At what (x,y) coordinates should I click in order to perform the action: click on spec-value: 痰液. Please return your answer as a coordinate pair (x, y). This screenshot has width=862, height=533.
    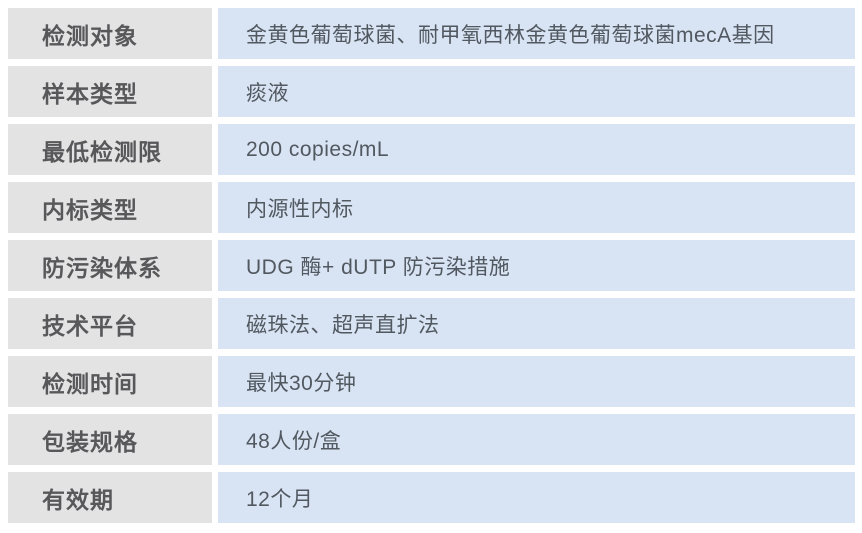
    Looking at the image, I should click on (536, 91).